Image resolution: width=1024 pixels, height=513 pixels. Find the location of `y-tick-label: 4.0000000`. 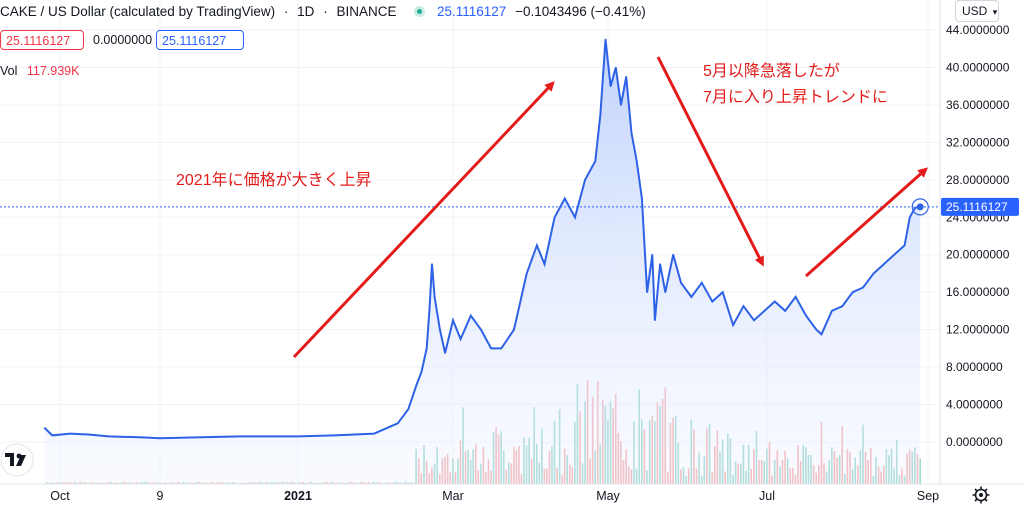

y-tick-label: 4.0000000 is located at coordinates (974, 405).